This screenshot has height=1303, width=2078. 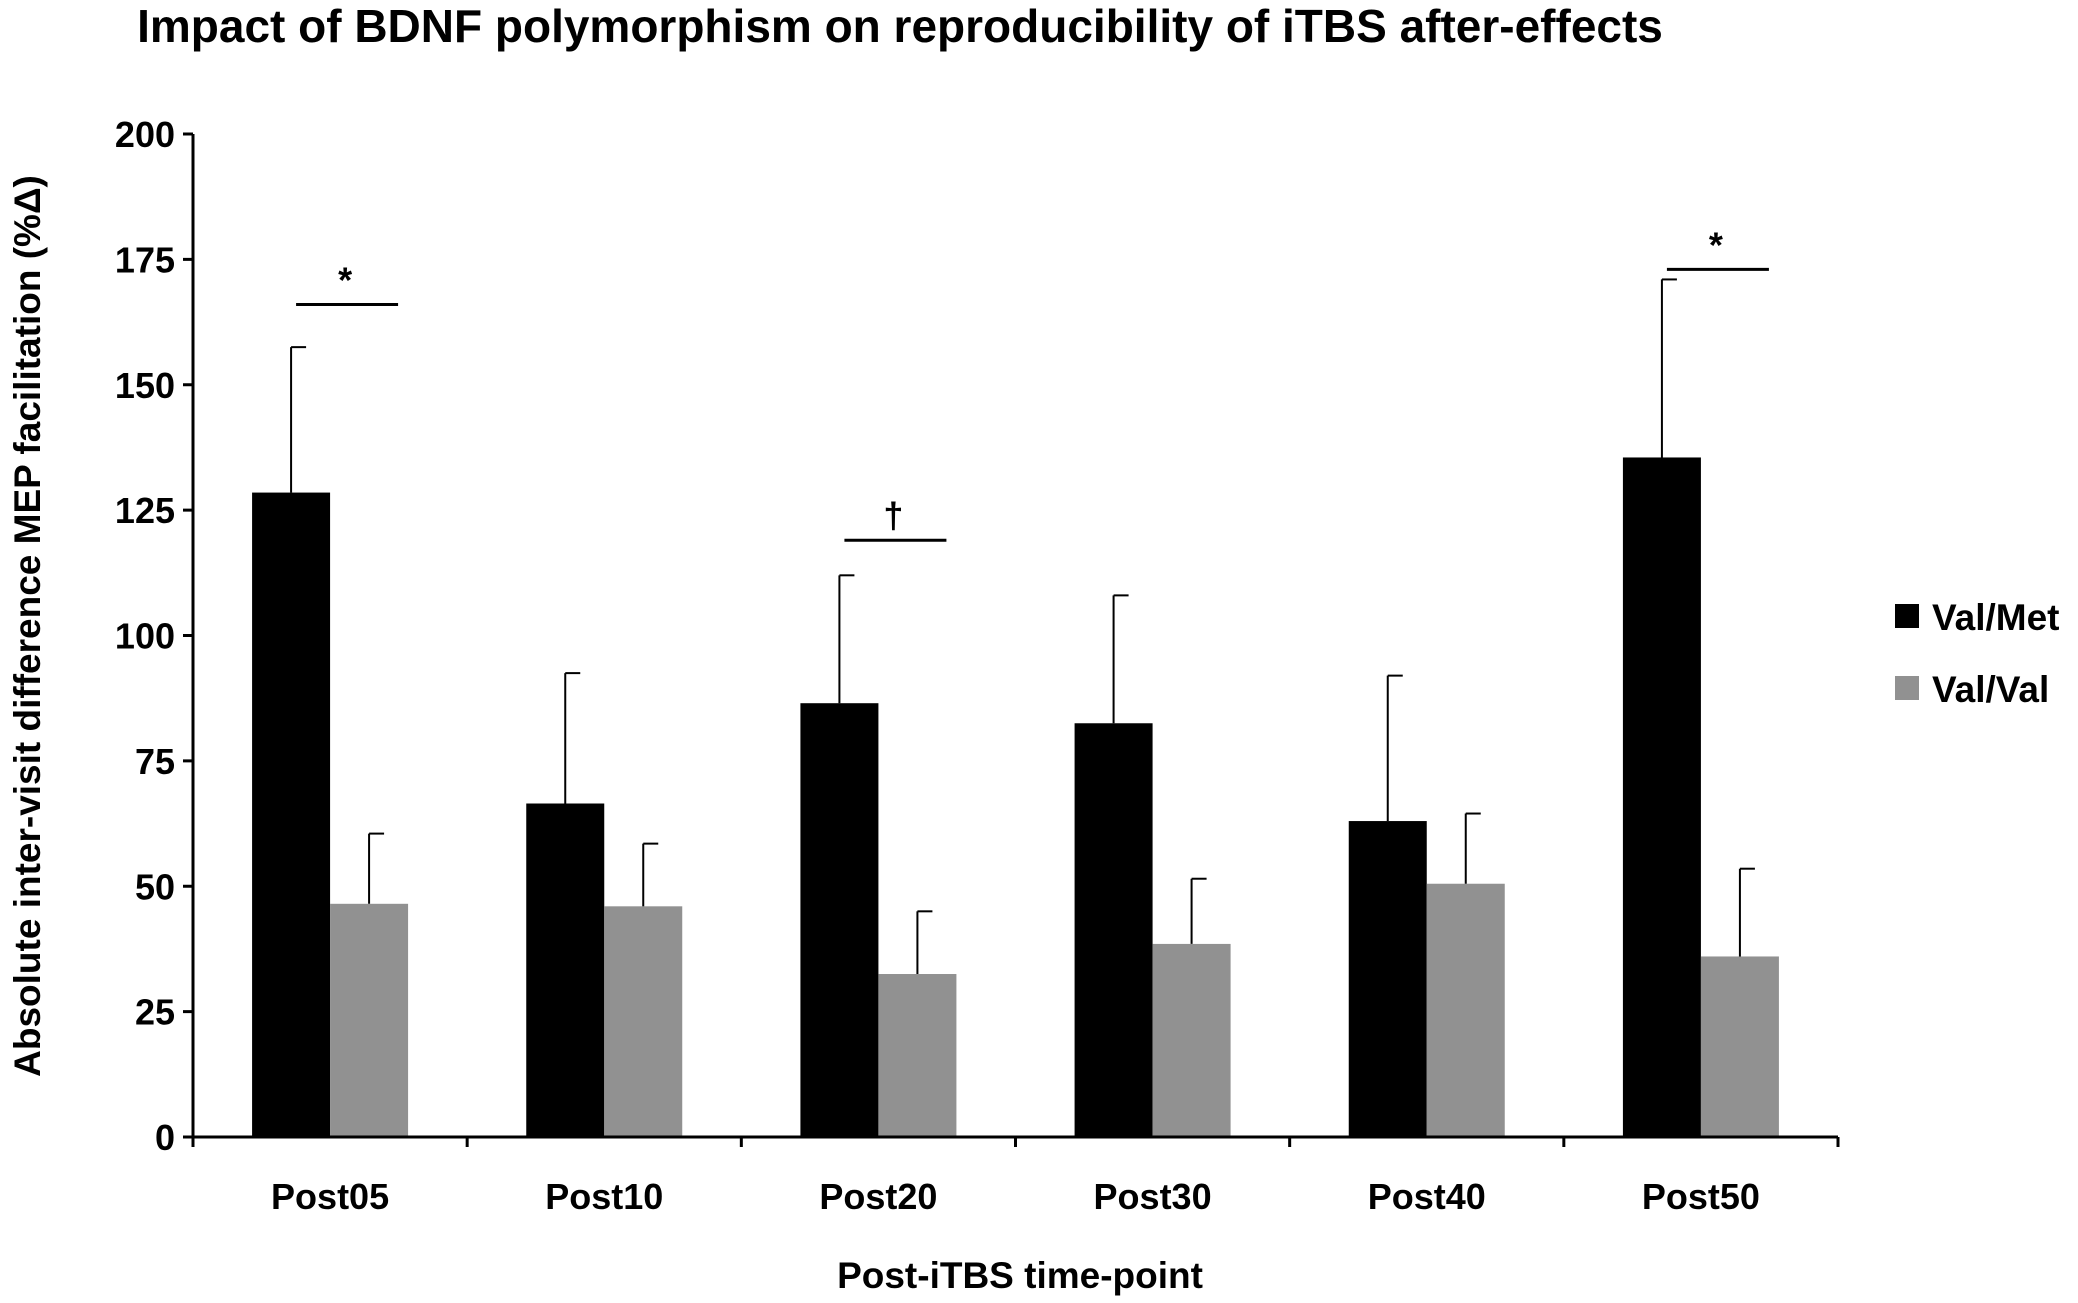 What do you see at coordinates (145, 259) in the screenshot?
I see `y-tick-label: 175` at bounding box center [145, 259].